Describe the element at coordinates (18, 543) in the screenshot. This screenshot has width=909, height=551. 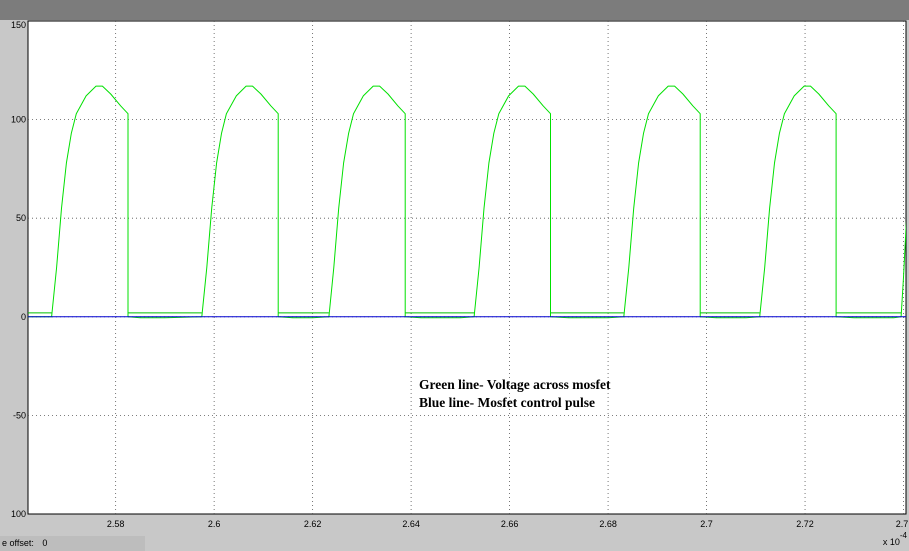
I see `time-offset-label: e offset:` at that location.